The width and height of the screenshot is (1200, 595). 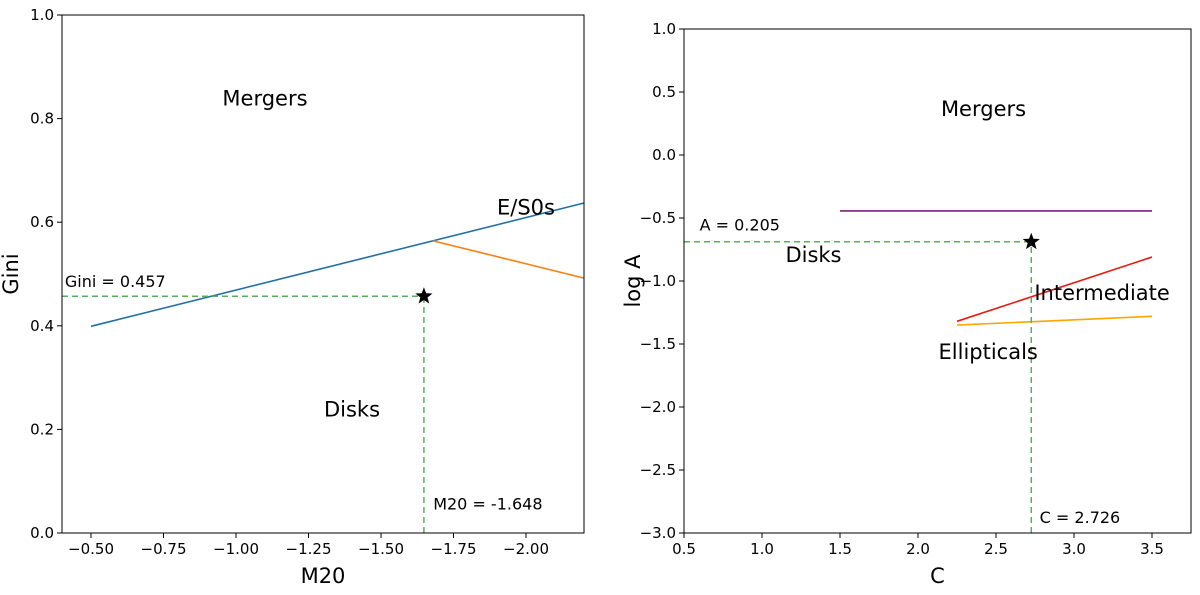 What do you see at coordinates (658, 344) in the screenshot?
I see `loga-c-y-tick-label: −1.5` at bounding box center [658, 344].